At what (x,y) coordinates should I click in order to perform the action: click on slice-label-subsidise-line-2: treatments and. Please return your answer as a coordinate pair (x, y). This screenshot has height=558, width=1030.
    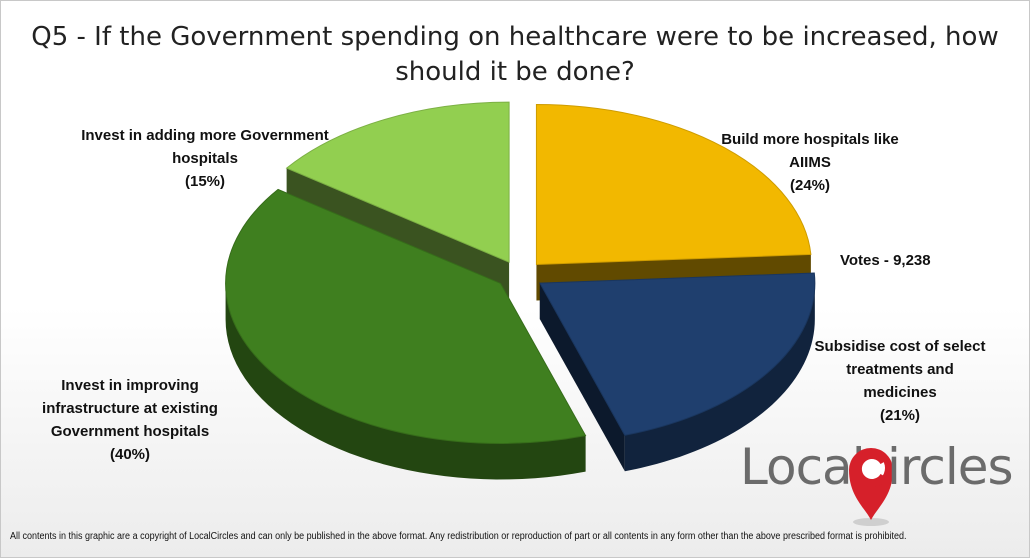
    Looking at the image, I should click on (900, 369).